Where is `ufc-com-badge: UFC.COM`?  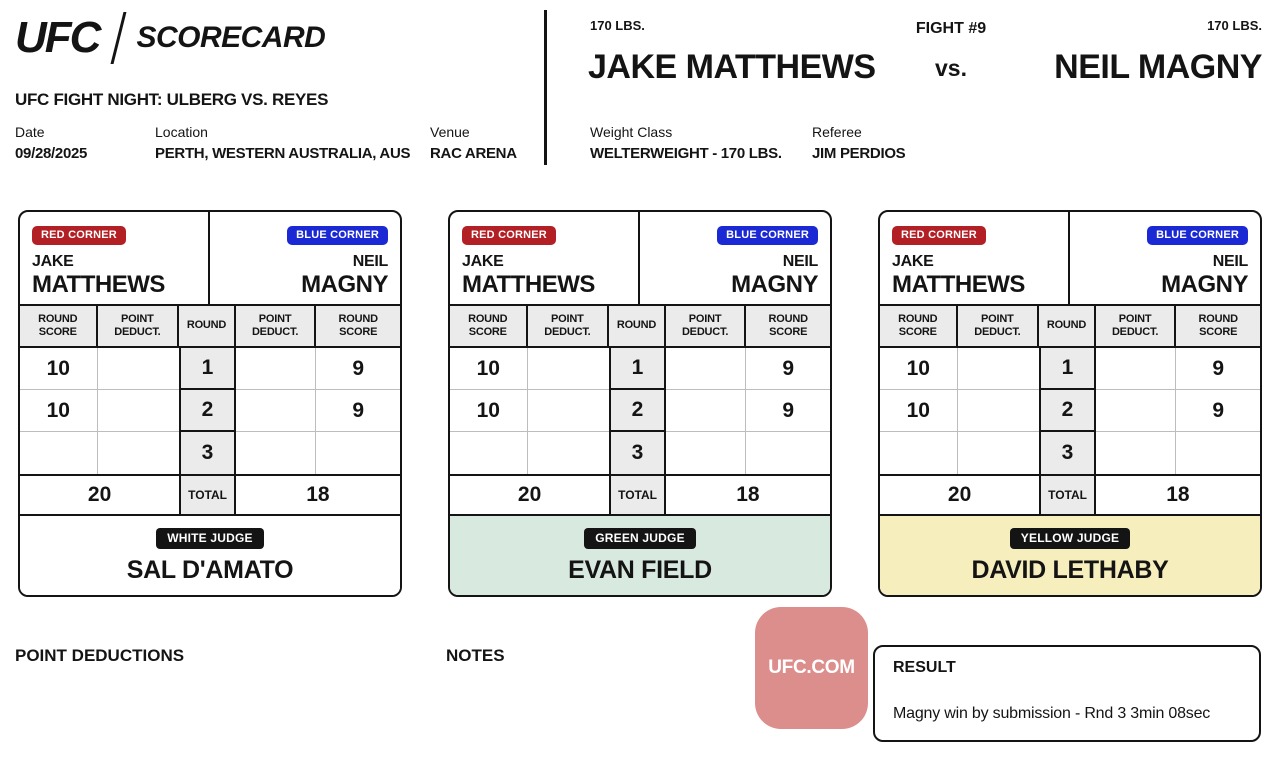 ufc-com-badge: UFC.COM is located at coordinates (811, 668).